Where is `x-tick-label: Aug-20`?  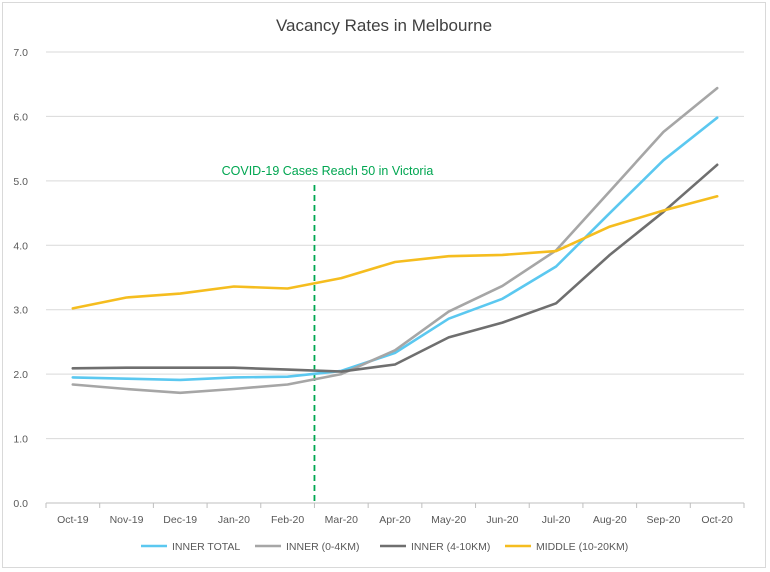
x-tick-label: Aug-20 is located at coordinates (610, 520).